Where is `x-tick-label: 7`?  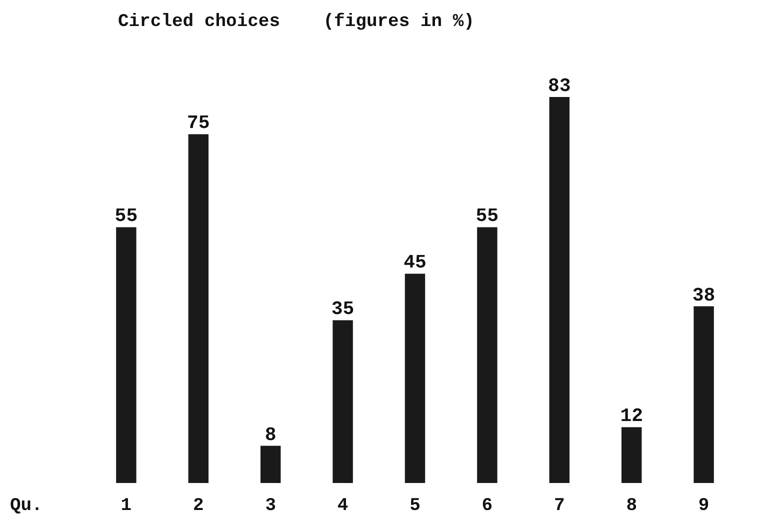
x-tick-label: 7 is located at coordinates (559, 505).